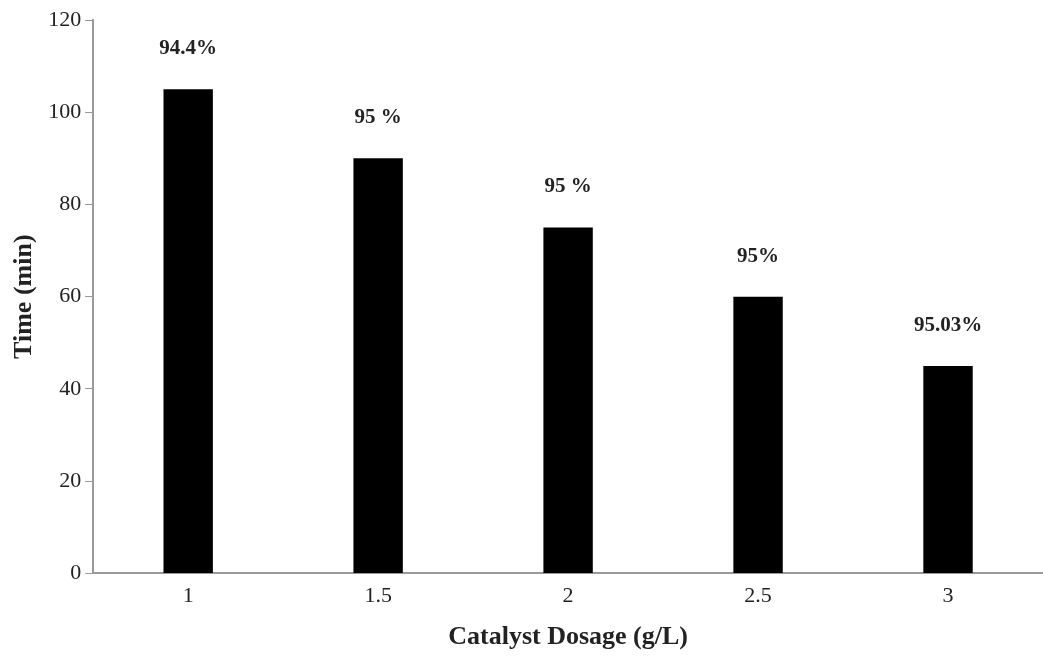 The height and width of the screenshot is (657, 1043). Describe the element at coordinates (758, 595) in the screenshot. I see `x-tick-label: 2.5` at that location.